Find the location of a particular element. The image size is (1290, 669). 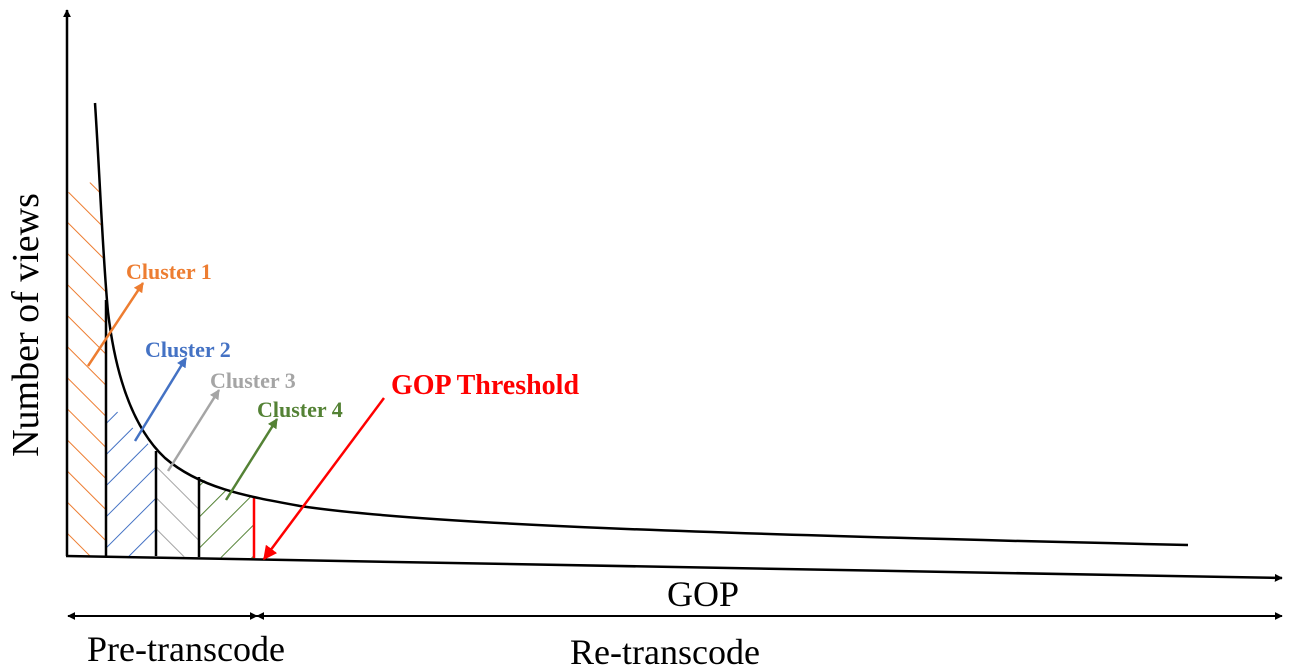

pre-transcode-label: Pre-transcode is located at coordinates (186, 649).